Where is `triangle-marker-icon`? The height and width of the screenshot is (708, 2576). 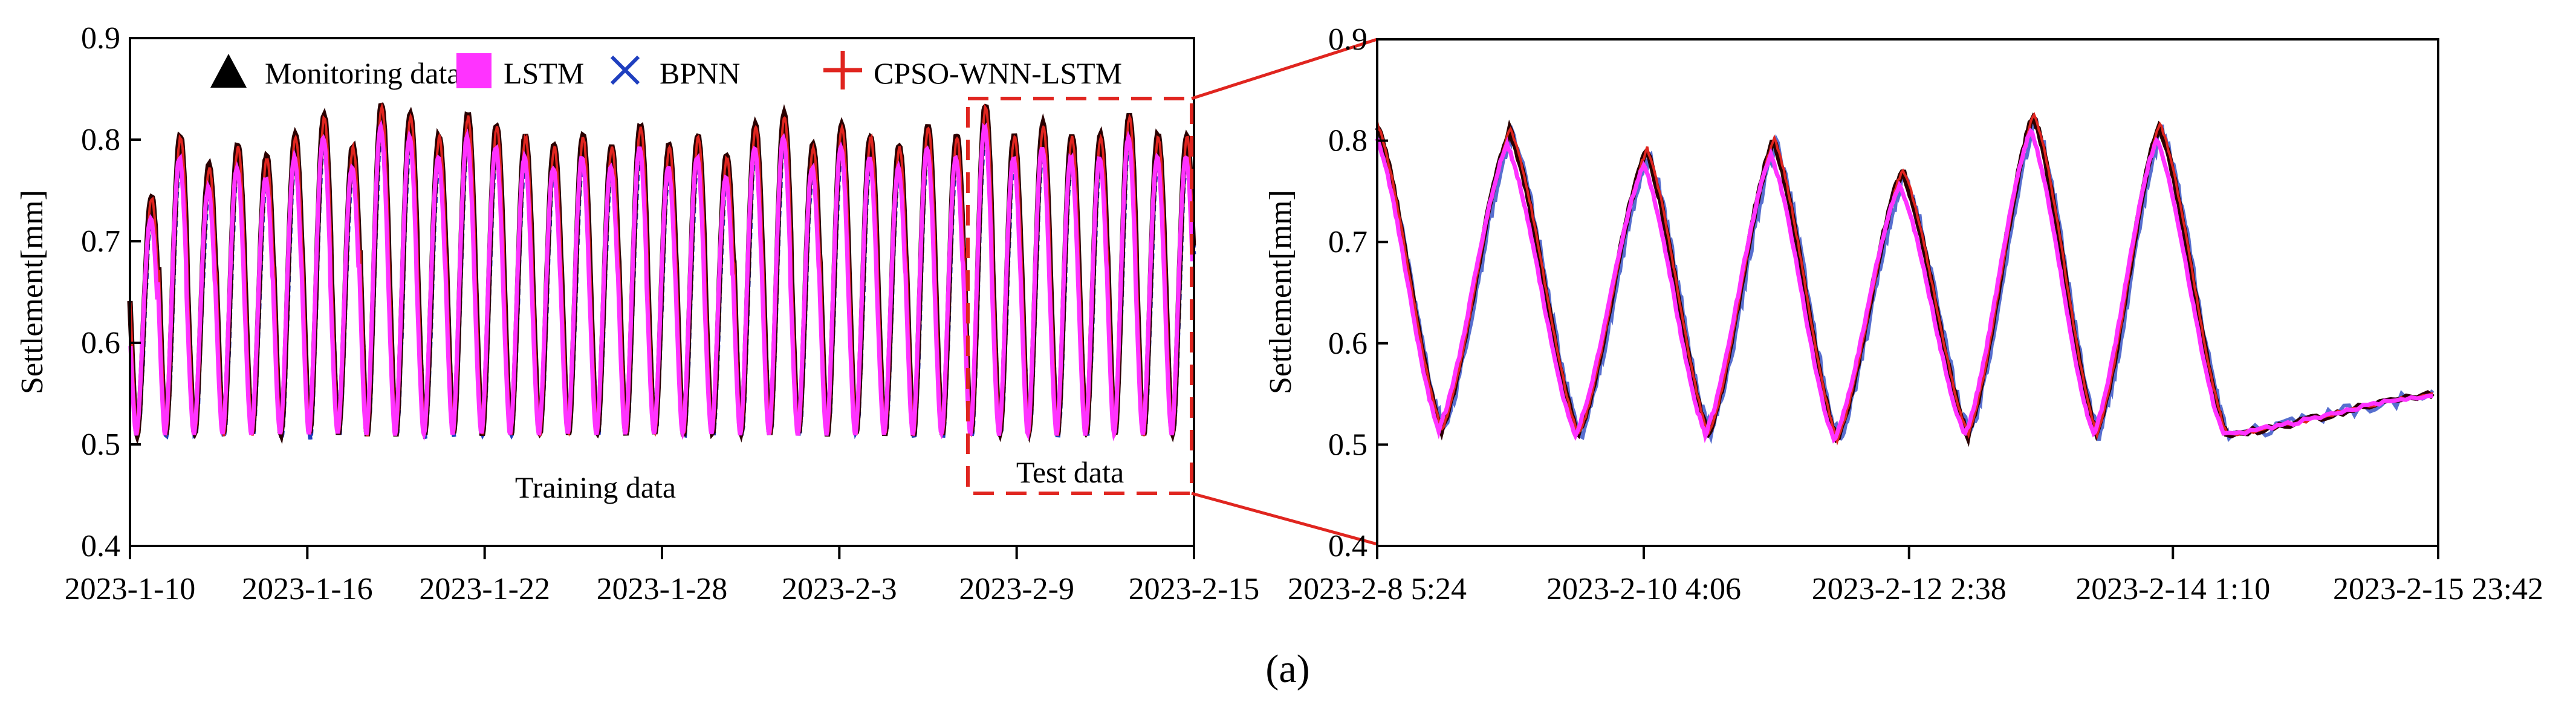 triangle-marker-icon is located at coordinates (229, 71).